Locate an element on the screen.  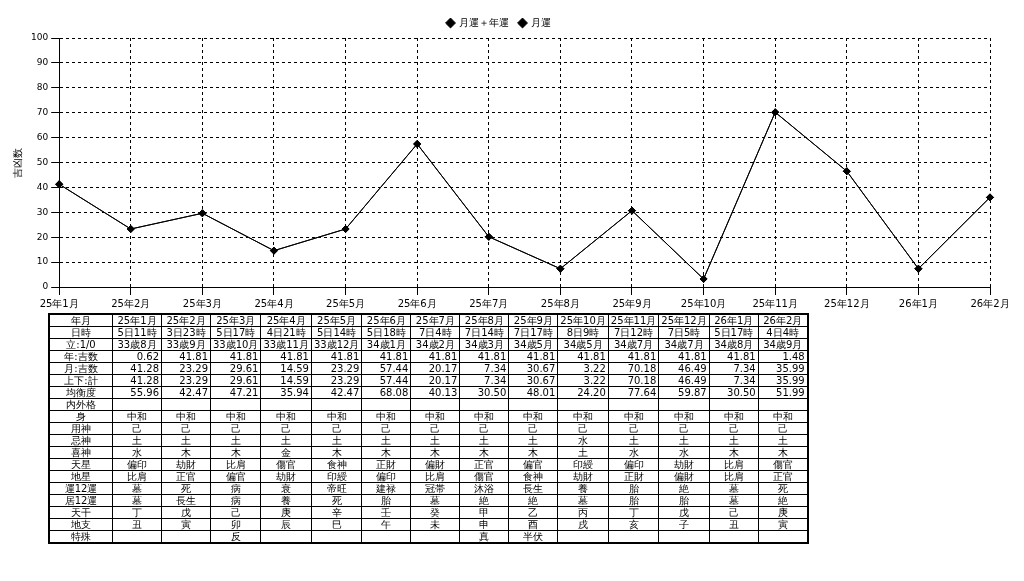
text: 20.17 is located at coordinates (443, 380).